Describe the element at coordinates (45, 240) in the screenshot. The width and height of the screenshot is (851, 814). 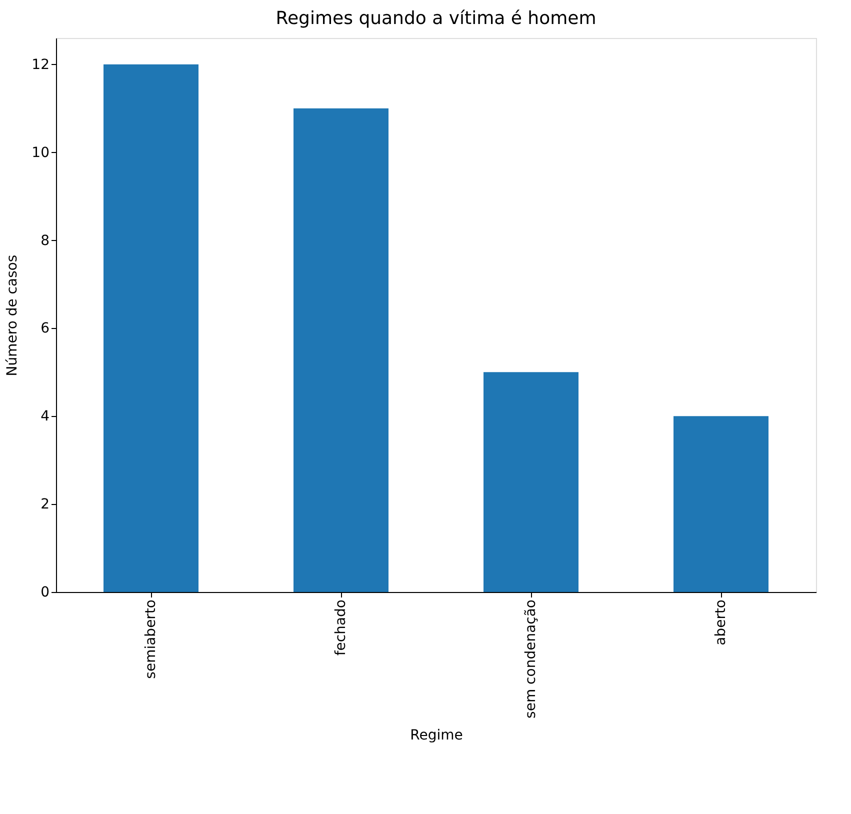
I see `y-tick-label: 8` at that location.